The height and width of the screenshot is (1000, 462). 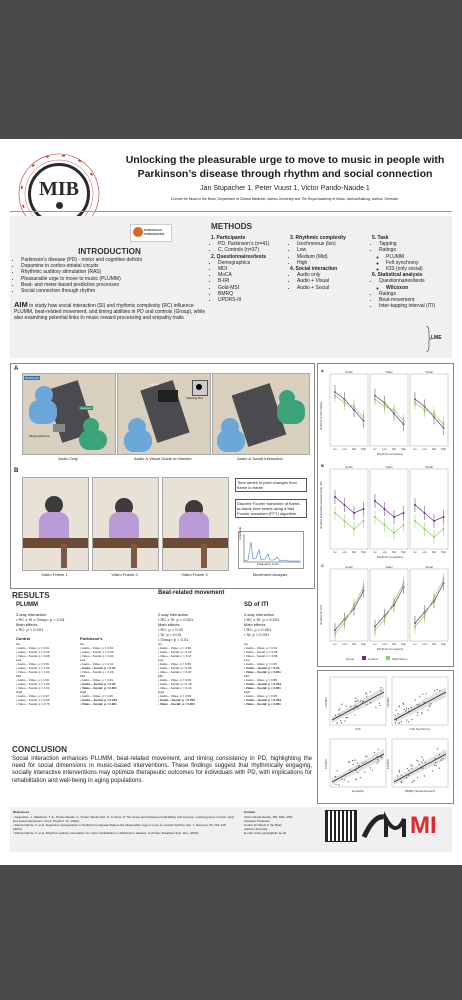 What do you see at coordinates (257, 821) in the screenshot?
I see `contact-line: Assistant Professor` at bounding box center [257, 821].